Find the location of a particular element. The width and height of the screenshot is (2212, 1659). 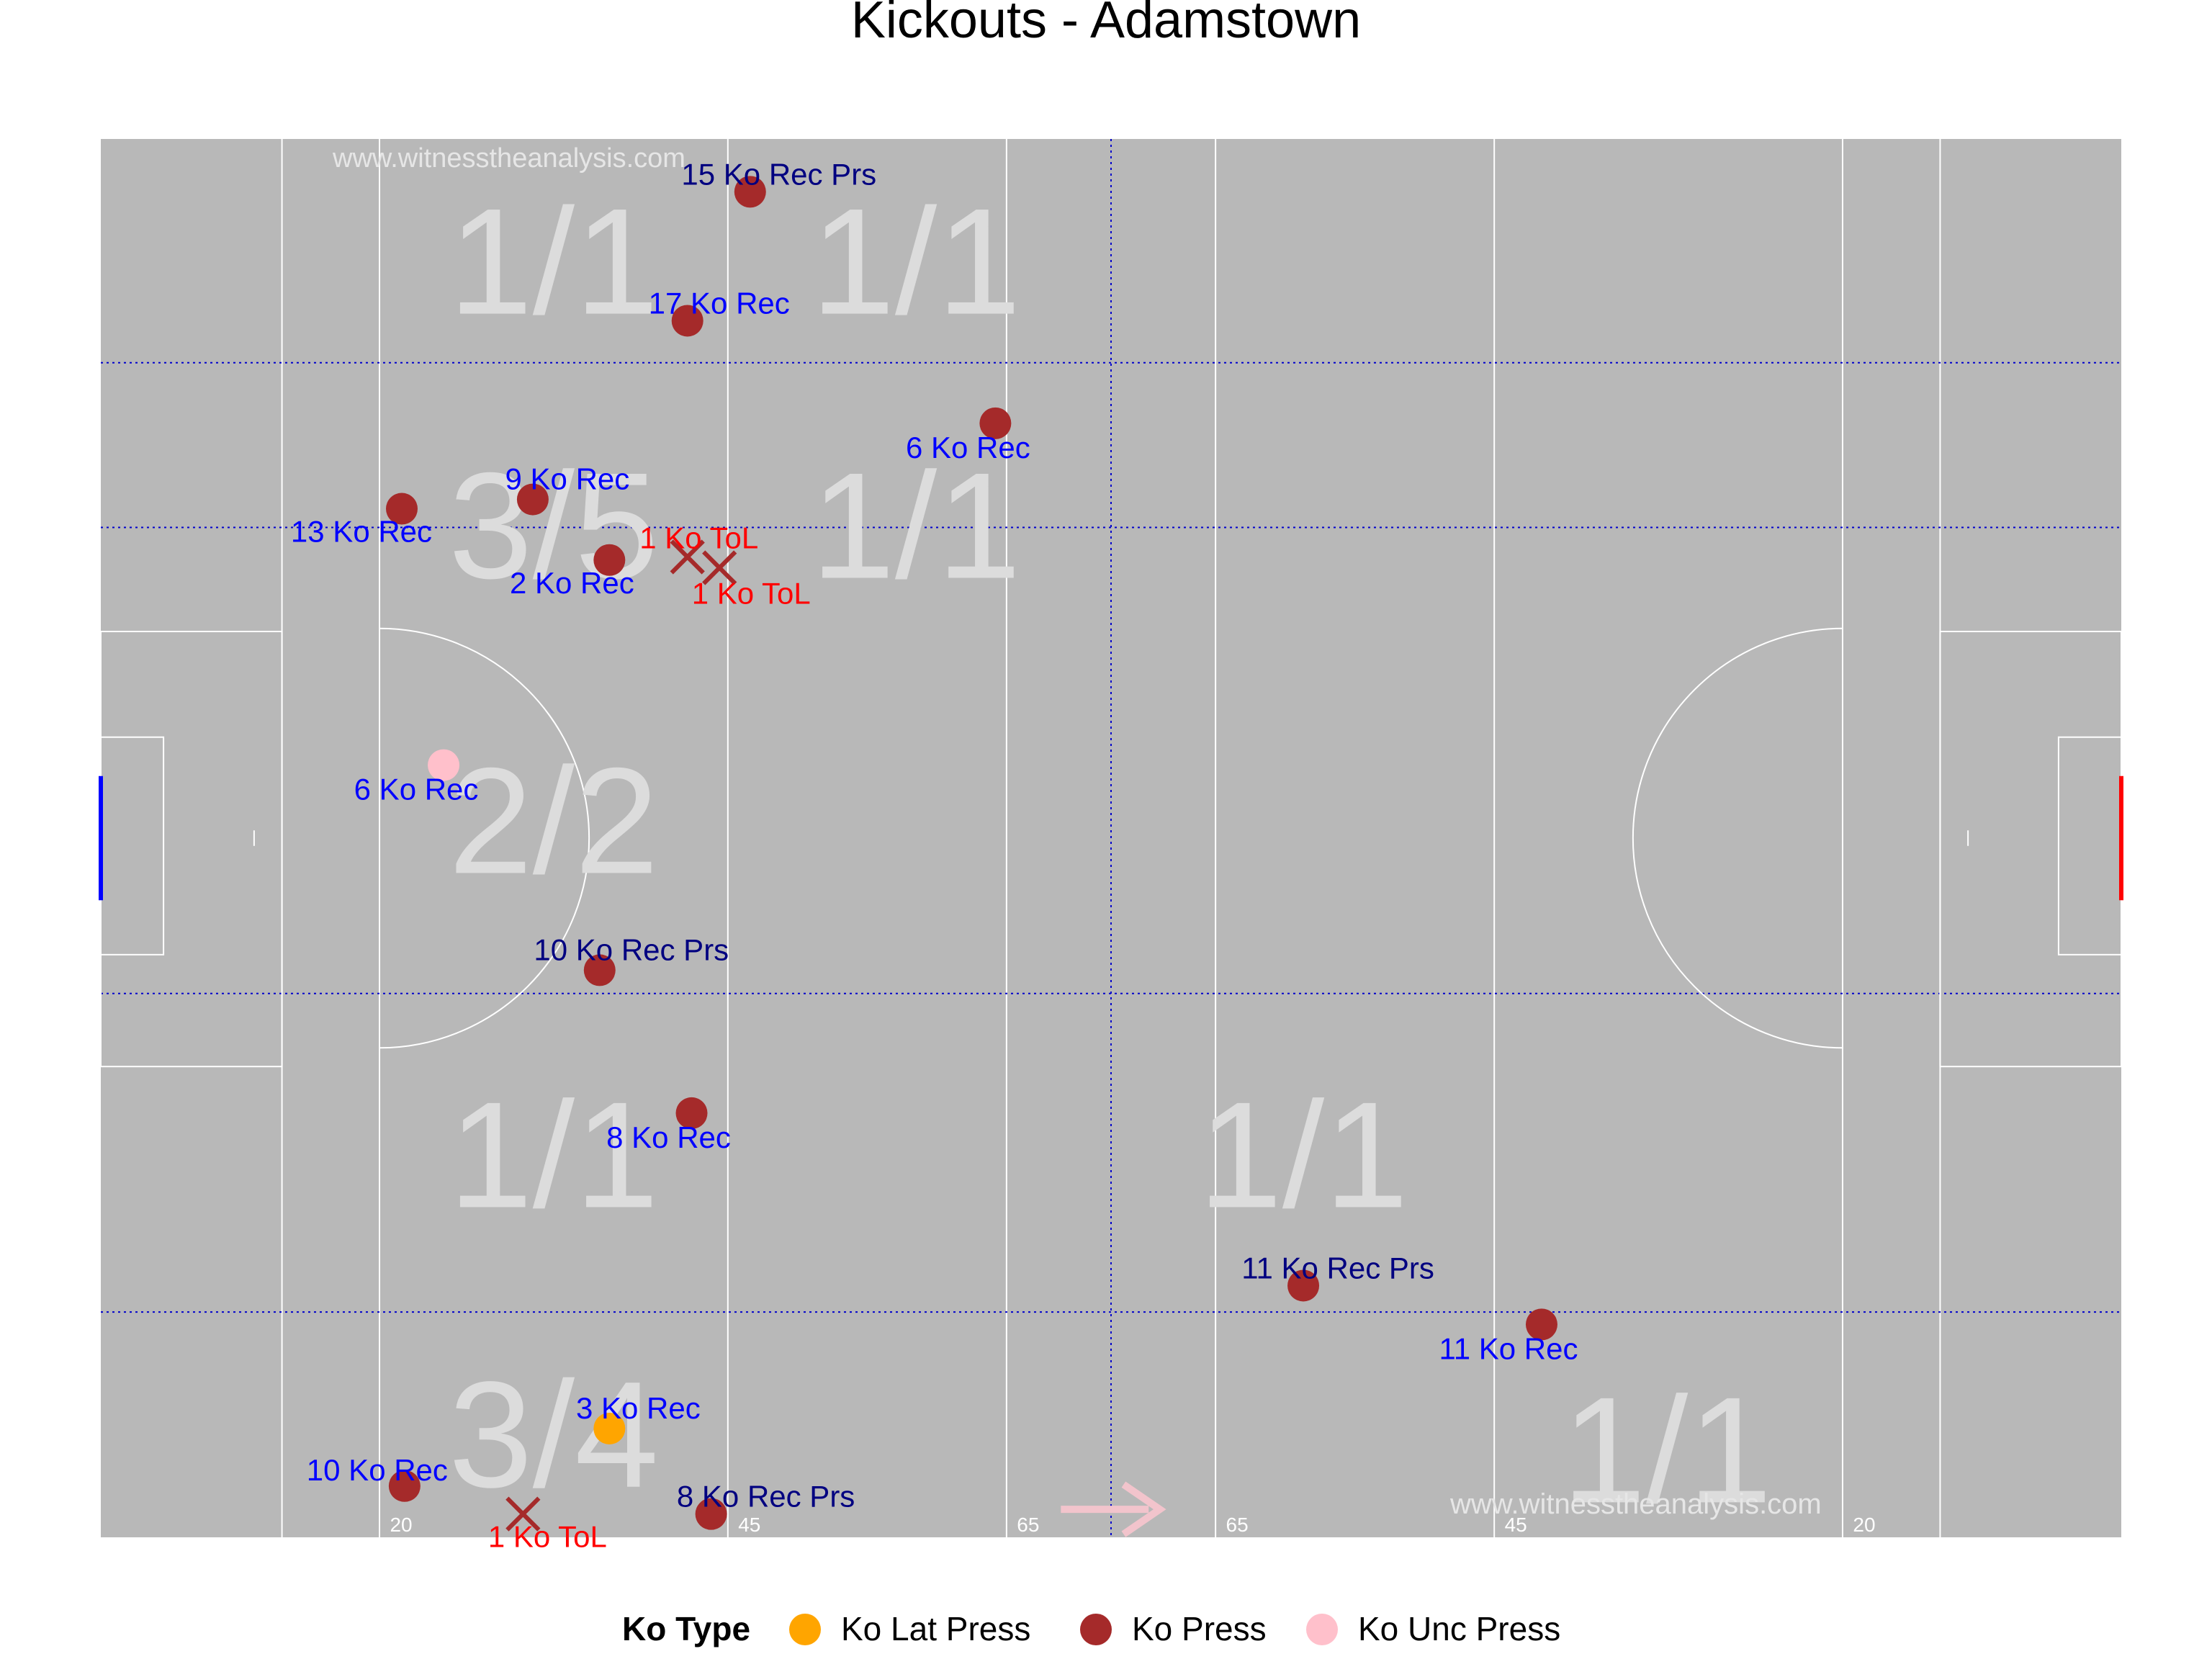

x-axis-ticks: 20 45 65 65 45 20 is located at coordinates (1132, 1525).